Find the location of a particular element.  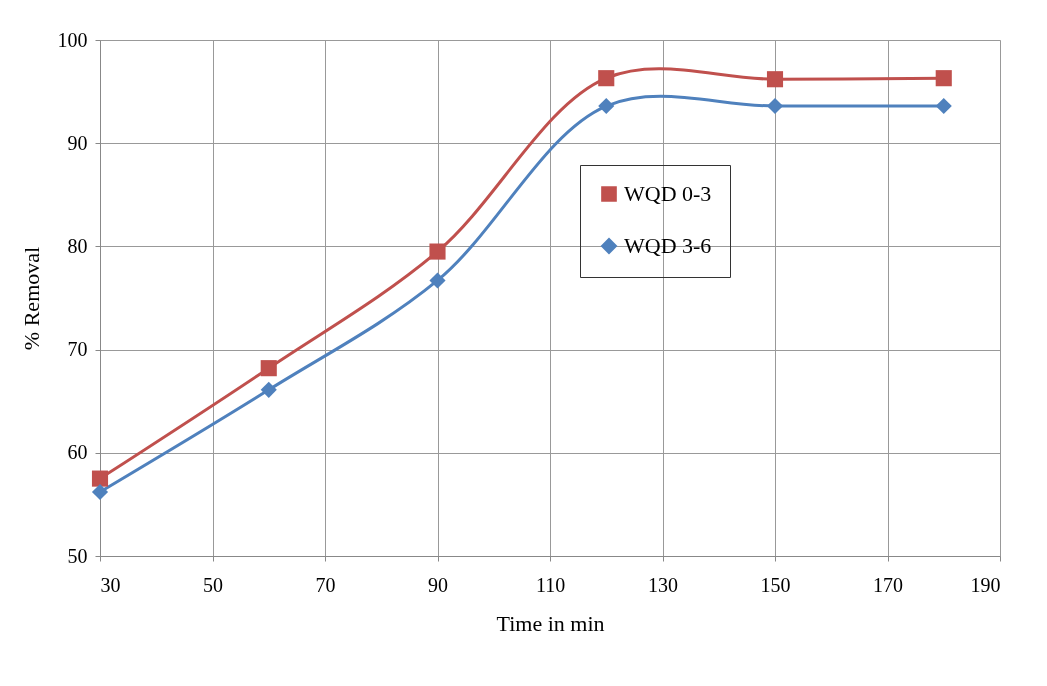

x-tick-label: 110 is located at coordinates (550, 584).